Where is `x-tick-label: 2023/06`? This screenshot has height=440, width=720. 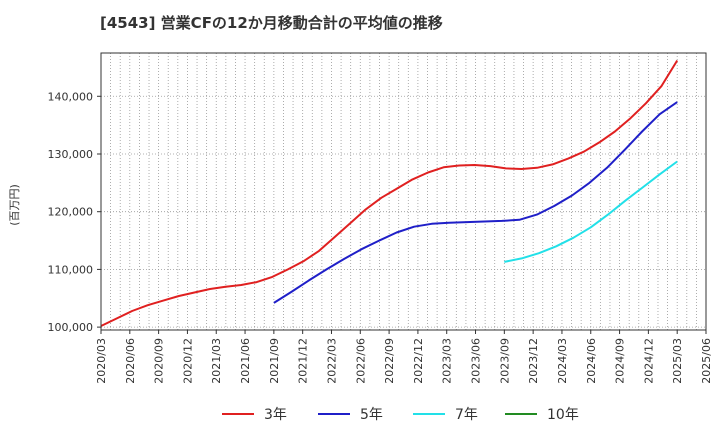
x-tick-label: 2023/06 is located at coordinates (476, 361).